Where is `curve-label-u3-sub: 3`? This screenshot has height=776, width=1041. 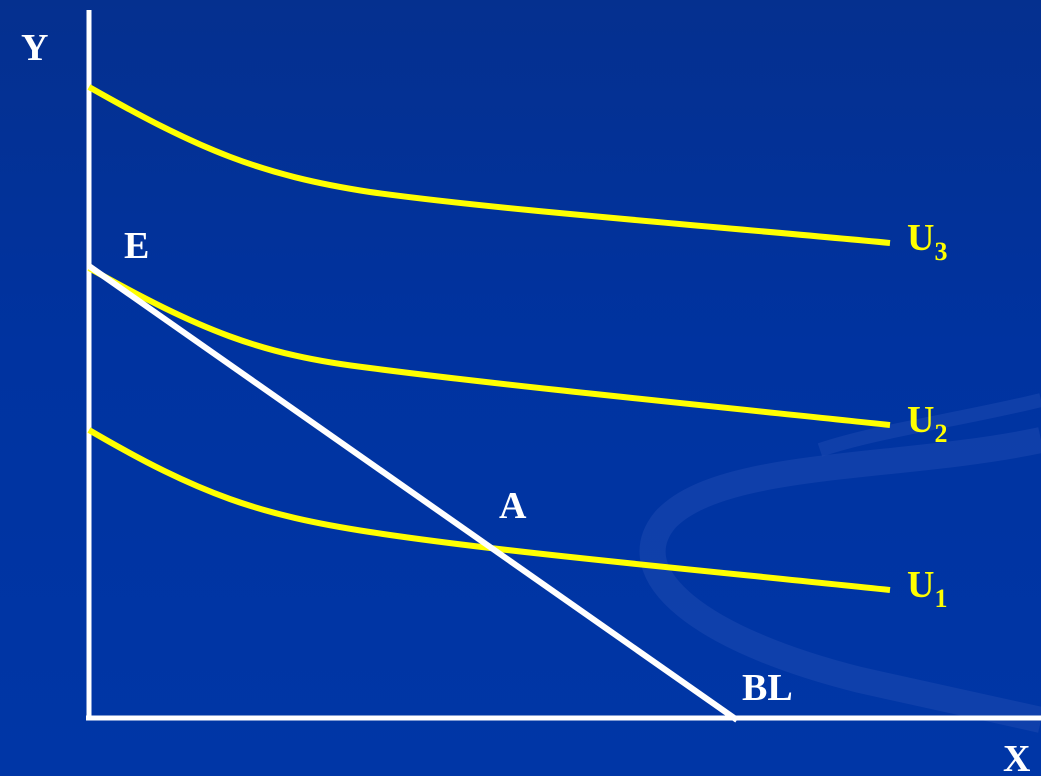
curve-label-u3-sub: 3 is located at coordinates (940, 251).